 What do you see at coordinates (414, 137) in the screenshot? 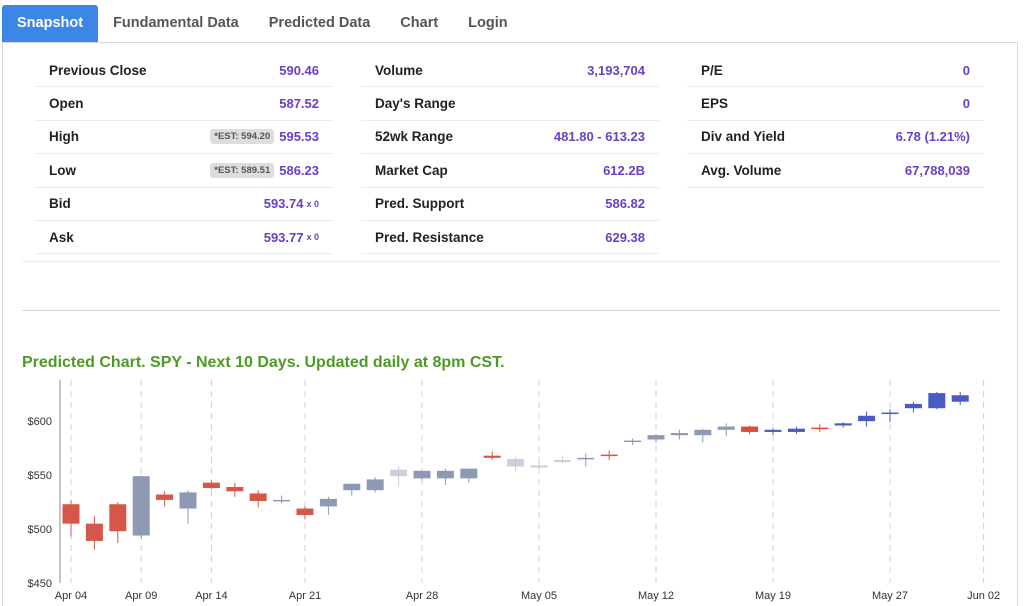
I see `stat-label: 52wk Range` at bounding box center [414, 137].